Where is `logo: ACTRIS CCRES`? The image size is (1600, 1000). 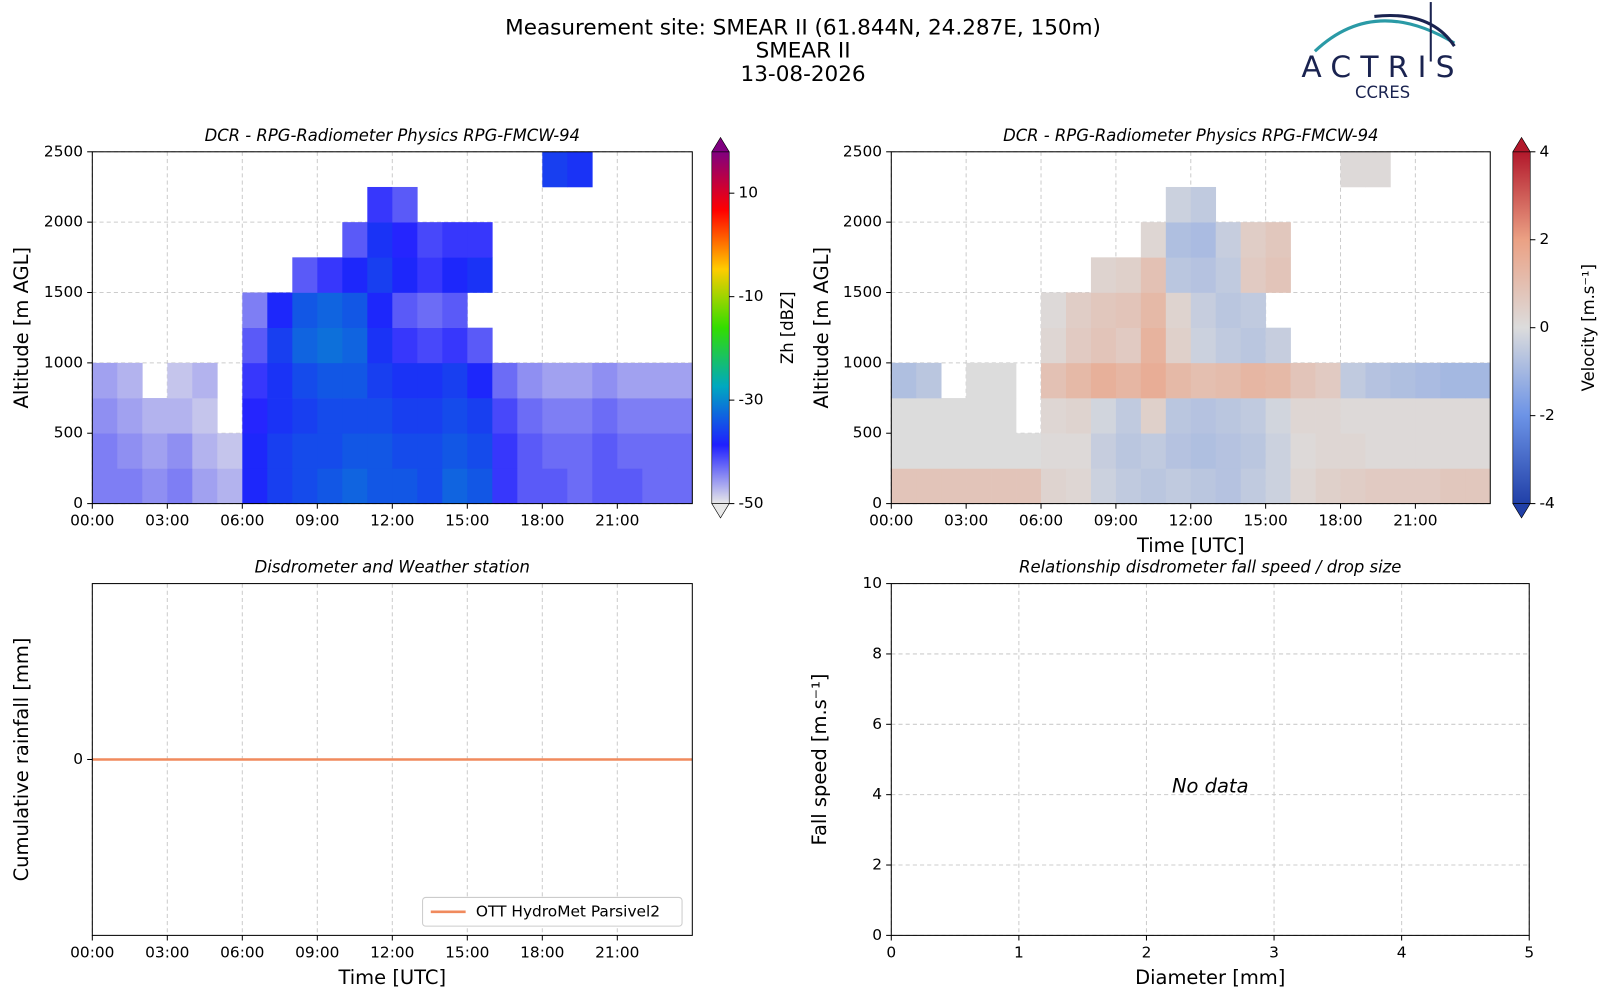 logo: ACTRIS CCRES is located at coordinates (1382, 52).